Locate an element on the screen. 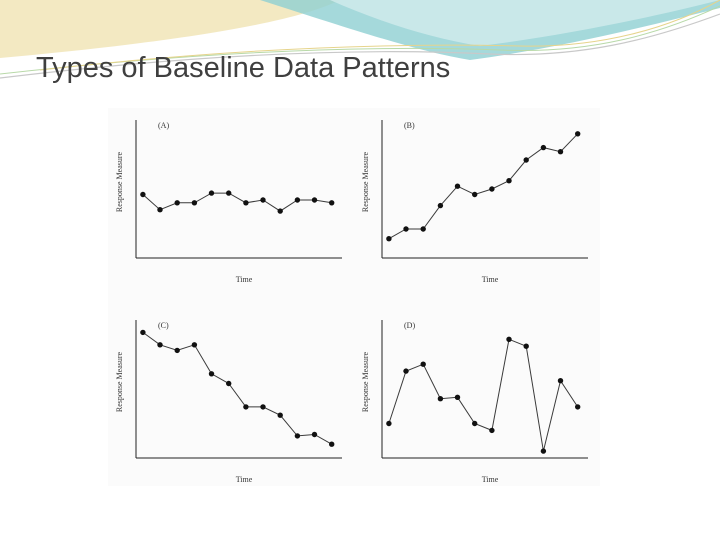  title-banner-decoration is located at coordinates (360, 39).